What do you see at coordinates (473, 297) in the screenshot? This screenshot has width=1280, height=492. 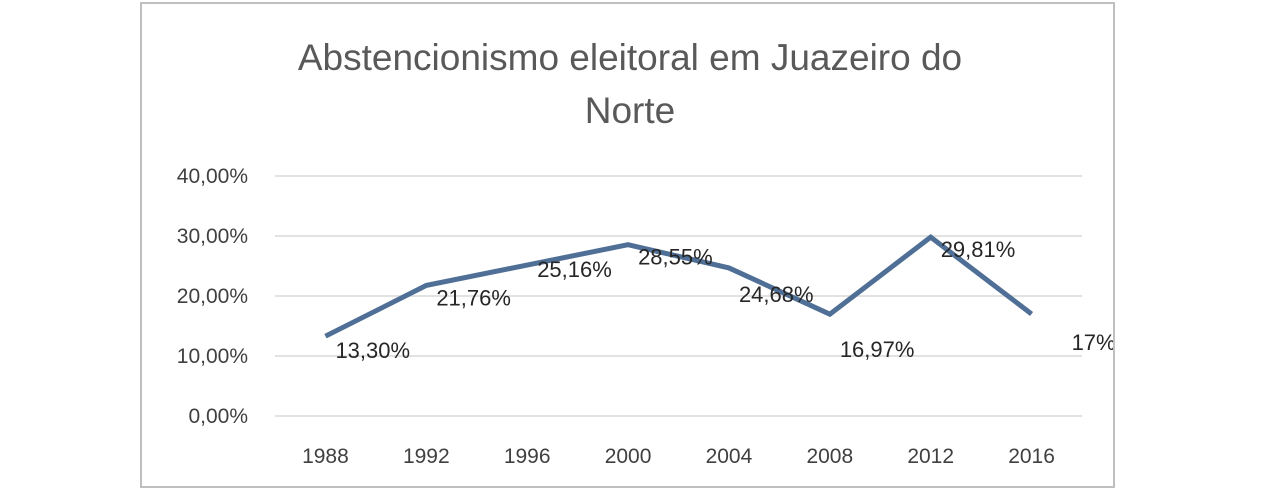 I see `data-label: 21,76%` at bounding box center [473, 297].